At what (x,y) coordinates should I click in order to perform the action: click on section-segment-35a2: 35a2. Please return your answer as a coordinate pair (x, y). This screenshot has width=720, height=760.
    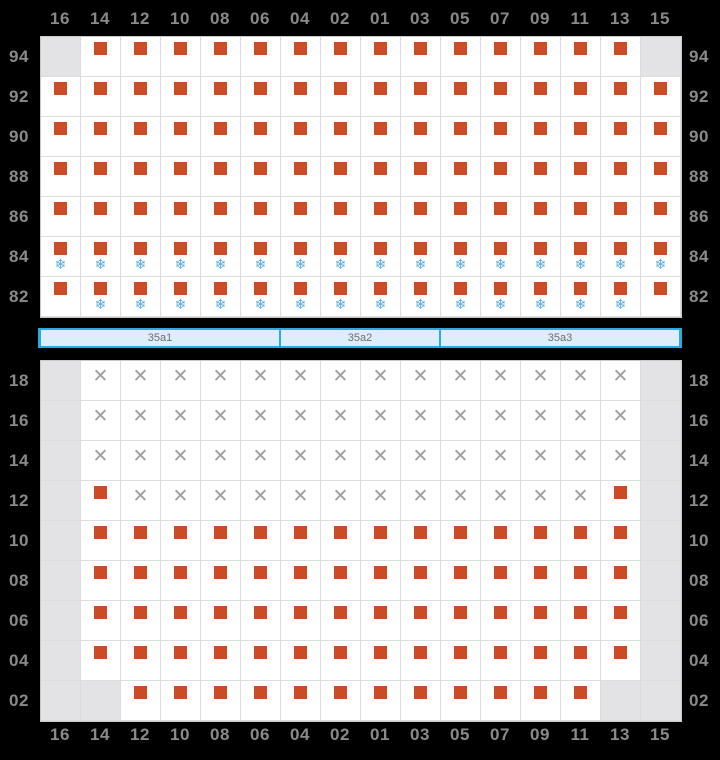
    Looking at the image, I should click on (360, 338).